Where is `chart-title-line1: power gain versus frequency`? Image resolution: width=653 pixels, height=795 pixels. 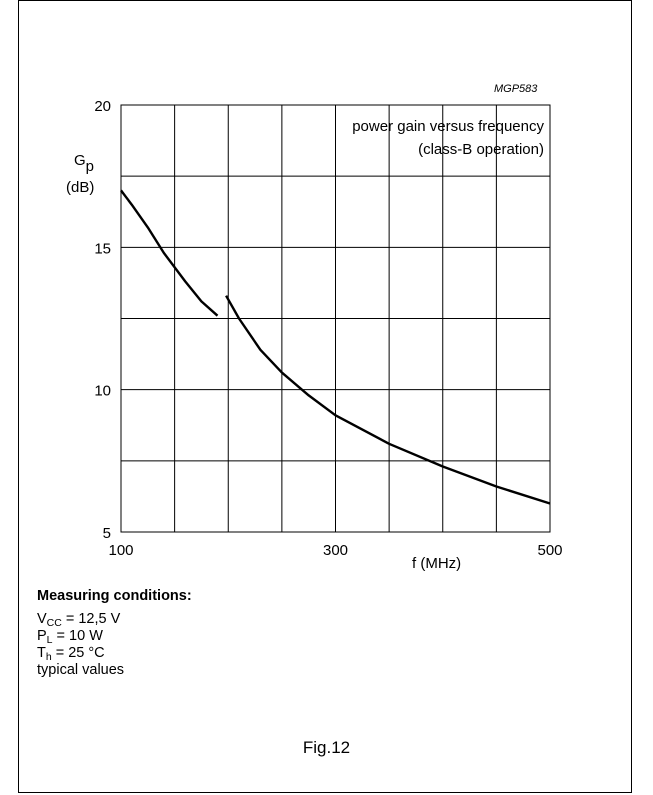
chart-title-line1: power gain versus frequency is located at coordinates (448, 126).